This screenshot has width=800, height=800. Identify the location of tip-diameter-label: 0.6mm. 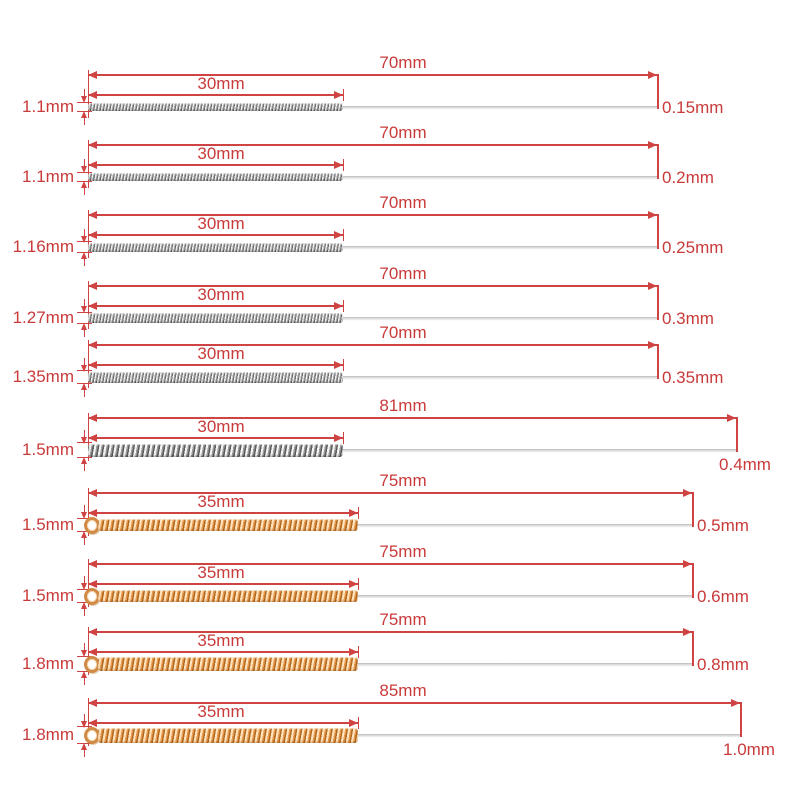
(723, 596).